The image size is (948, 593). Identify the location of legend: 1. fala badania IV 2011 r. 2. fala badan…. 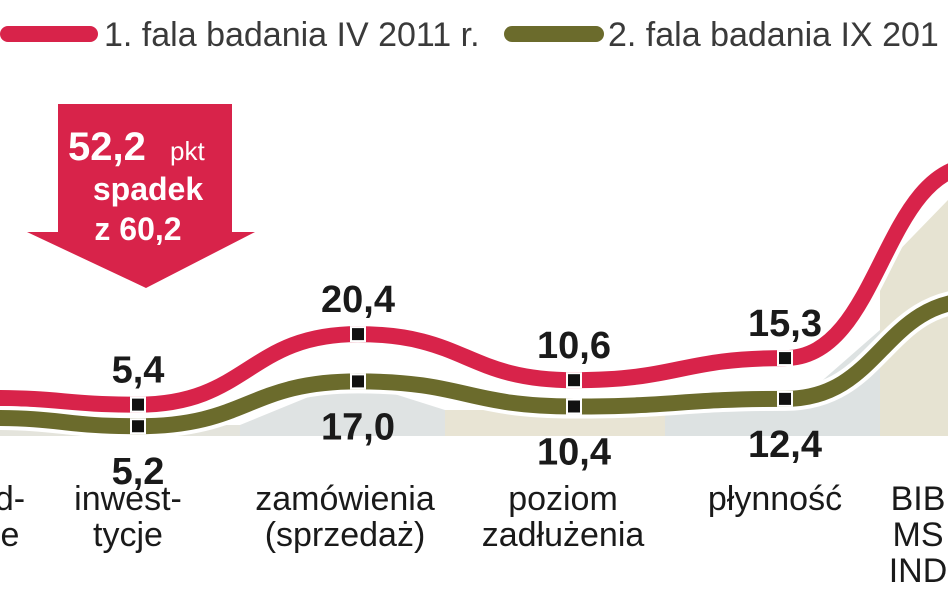
(469, 35).